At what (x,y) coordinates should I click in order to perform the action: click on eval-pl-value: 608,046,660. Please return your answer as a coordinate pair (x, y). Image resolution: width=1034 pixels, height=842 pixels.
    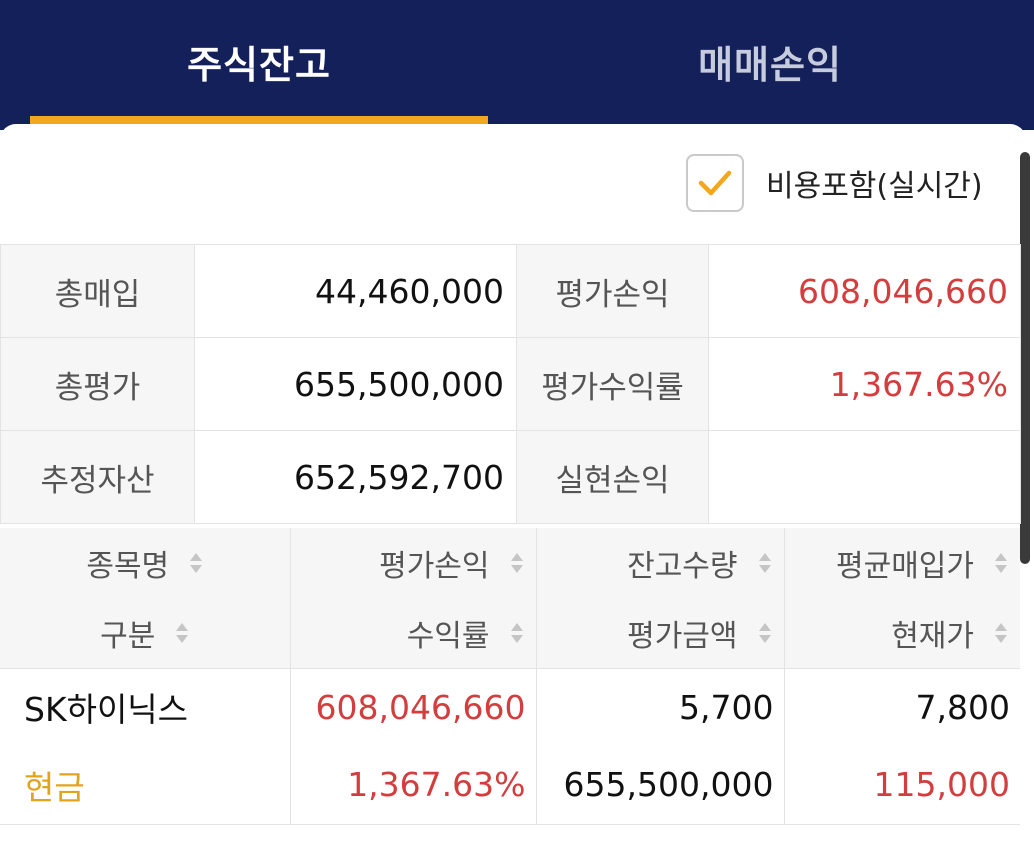
    Looking at the image, I should click on (864, 291).